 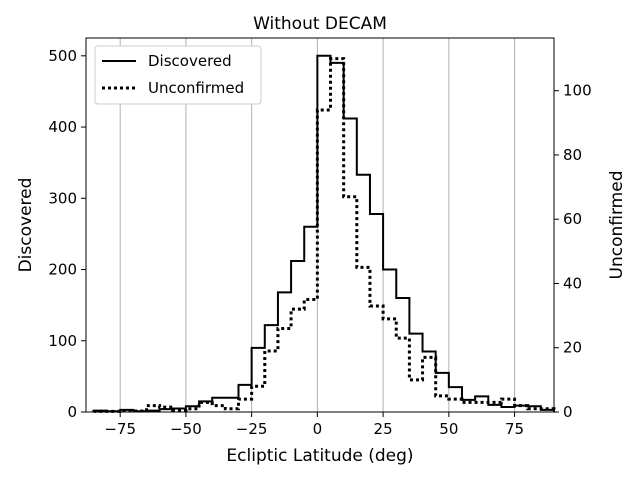 What do you see at coordinates (252, 429) in the screenshot?
I see `x-tick-label: −25` at bounding box center [252, 429].